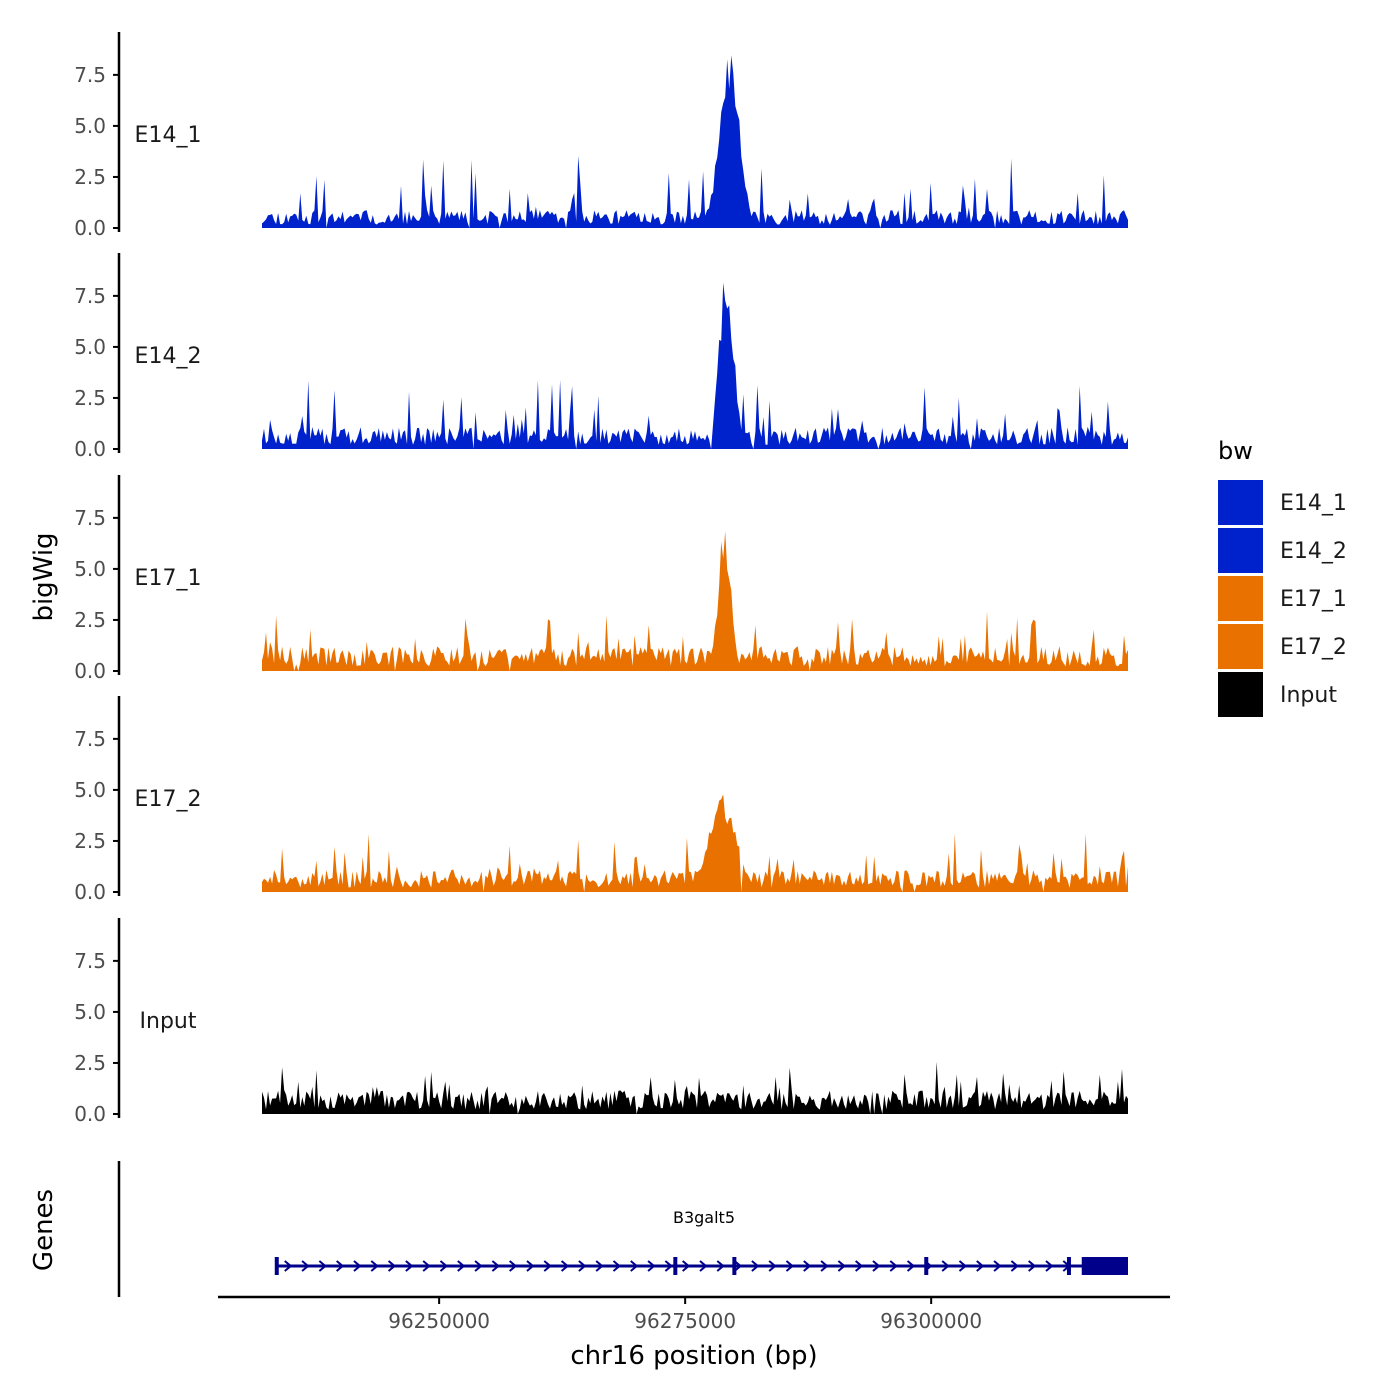 This screenshot has height=1400, width=1400. What do you see at coordinates (44, 1230) in the screenshot?
I see `genes-axis-title: Genes` at bounding box center [44, 1230].